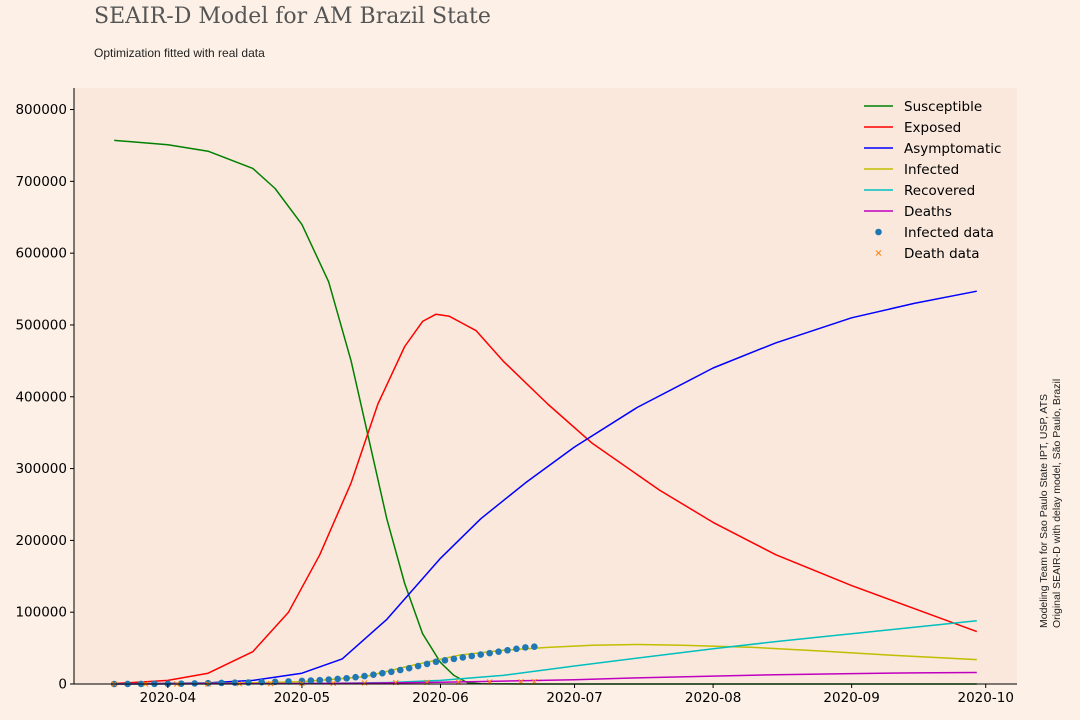 The height and width of the screenshot is (720, 1080). What do you see at coordinates (928, 212) in the screenshot?
I see `legend-label: Deaths` at bounding box center [928, 212].